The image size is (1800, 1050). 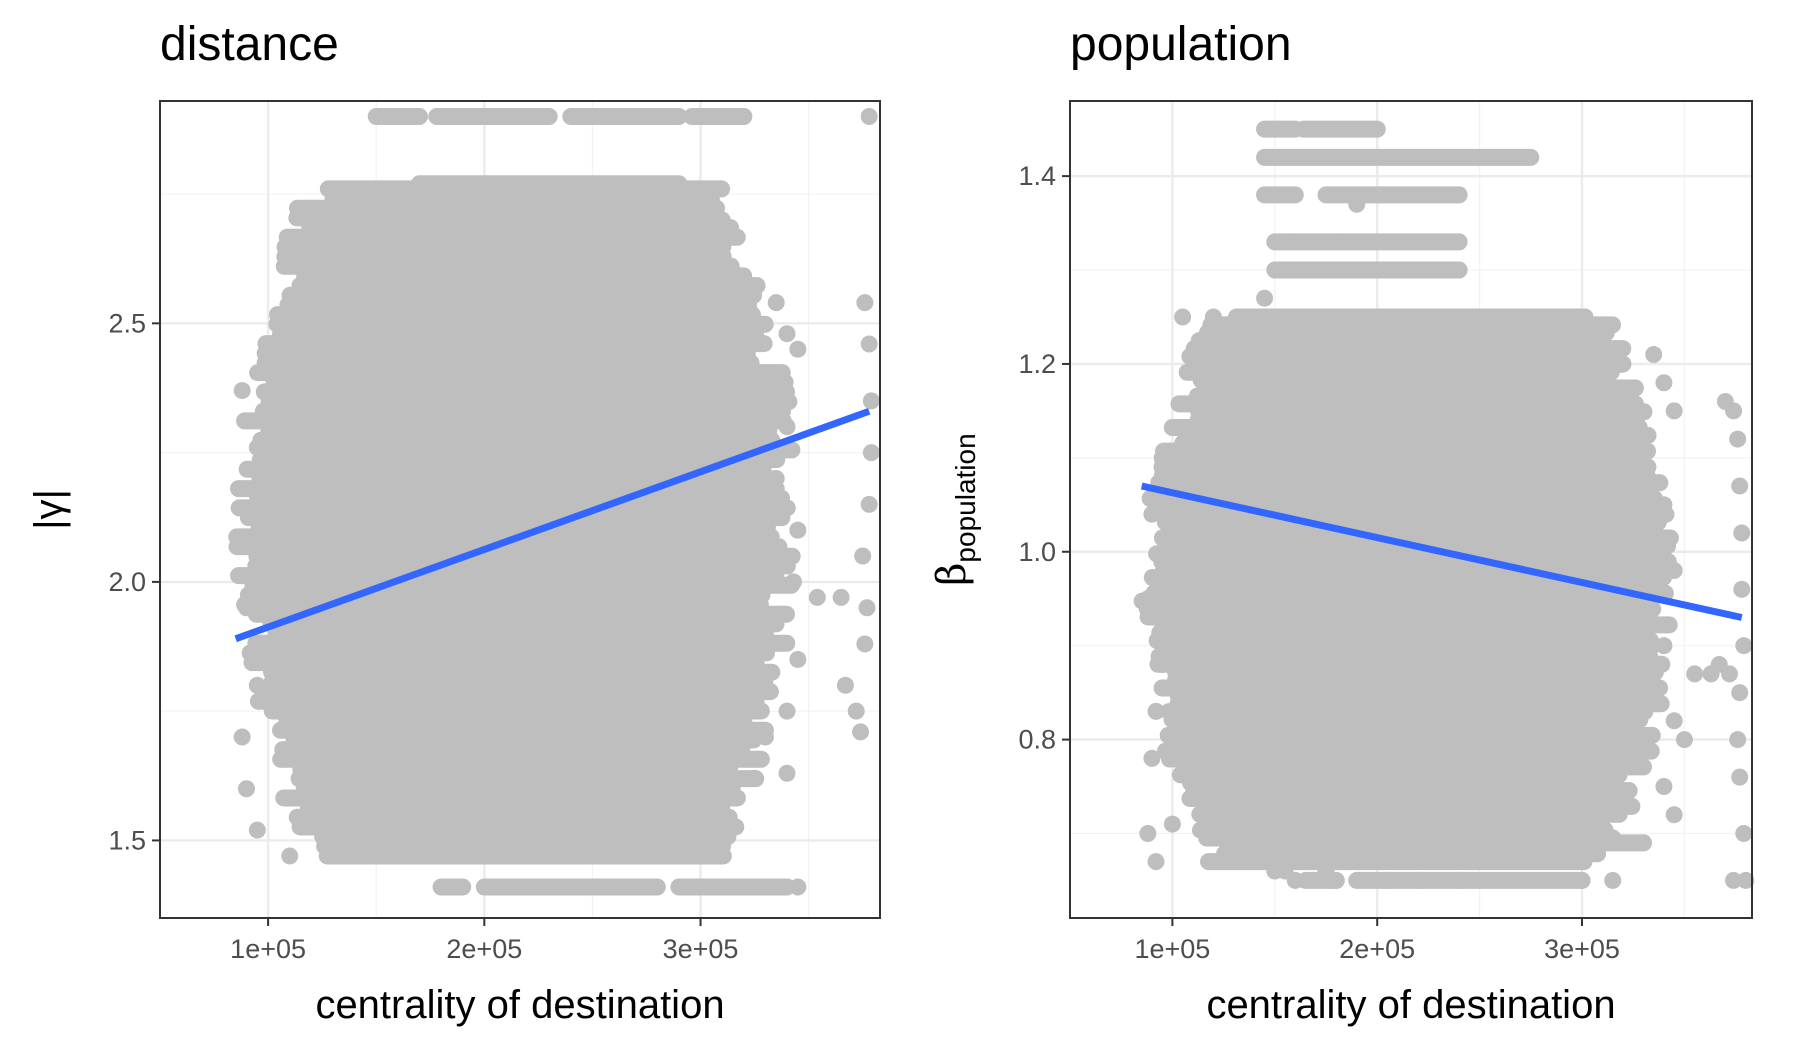 I want to click on distance-trend-line, so click(x=552, y=525).